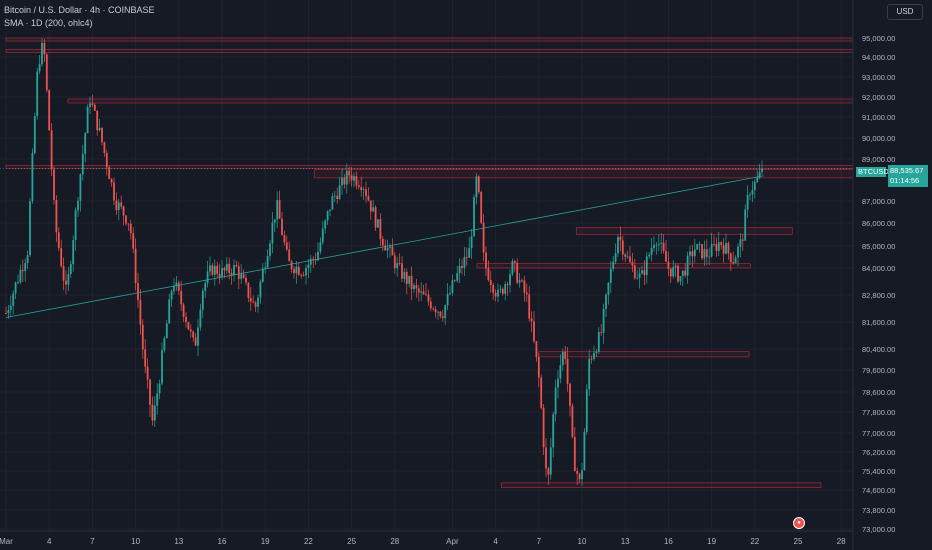 Image resolution: width=932 pixels, height=550 pixels. What do you see at coordinates (878, 57) in the screenshot?
I see `y-tick-label: 94,000.00` at bounding box center [878, 57].